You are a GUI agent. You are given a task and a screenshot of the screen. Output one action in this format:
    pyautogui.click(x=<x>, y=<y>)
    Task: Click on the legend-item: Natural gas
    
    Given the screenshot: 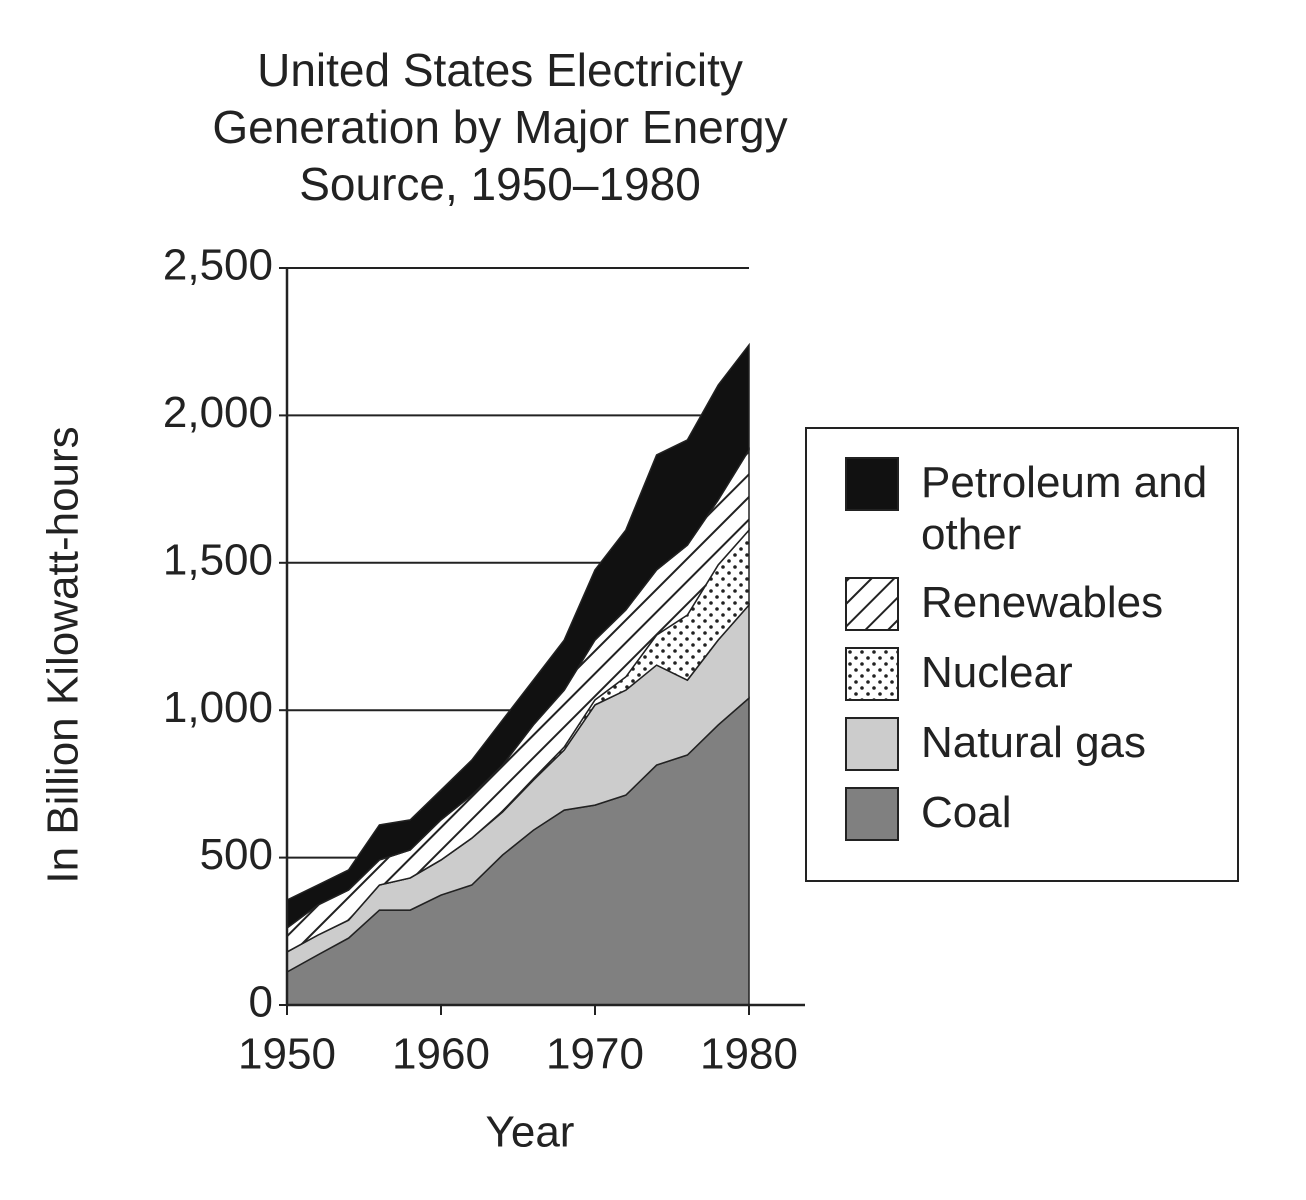 What is the action you would take?
    pyautogui.click(x=1041, y=744)
    